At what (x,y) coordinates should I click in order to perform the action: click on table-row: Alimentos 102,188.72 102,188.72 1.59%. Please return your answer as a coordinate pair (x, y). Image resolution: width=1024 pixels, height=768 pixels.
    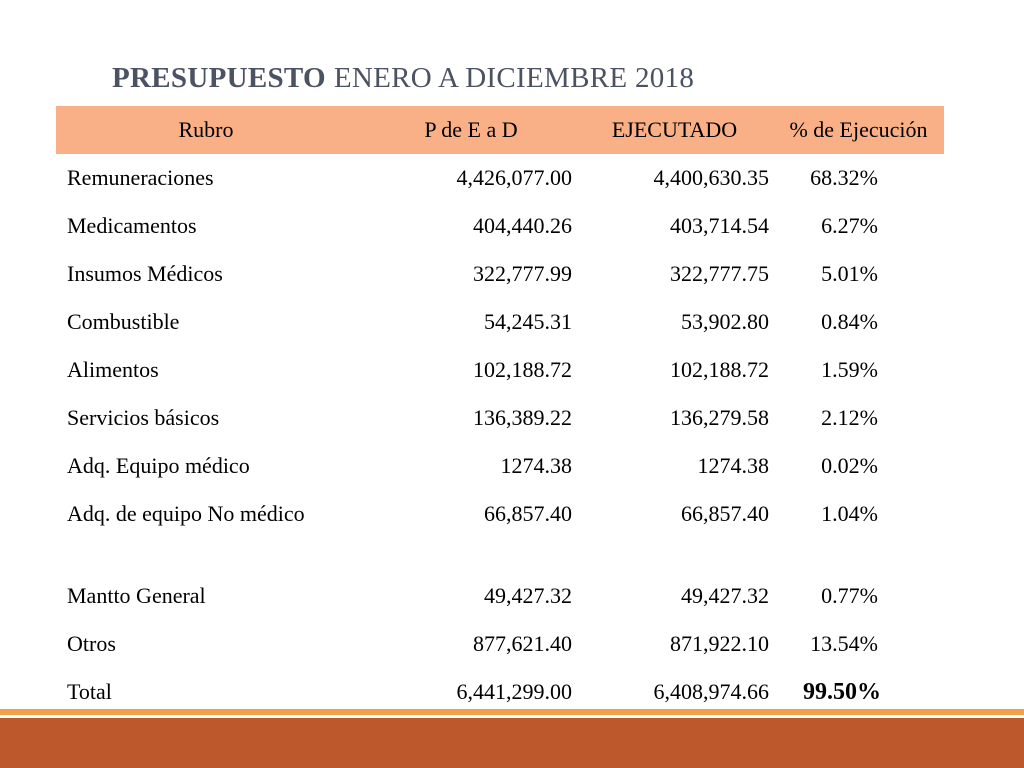
    Looking at the image, I should click on (500, 370).